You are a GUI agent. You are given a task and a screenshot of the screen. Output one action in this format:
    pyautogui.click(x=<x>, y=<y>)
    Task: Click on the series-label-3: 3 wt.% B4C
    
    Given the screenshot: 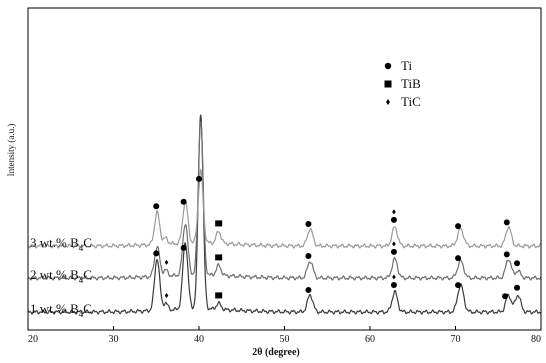 What is the action you would take?
    pyautogui.click(x=61, y=244)
    